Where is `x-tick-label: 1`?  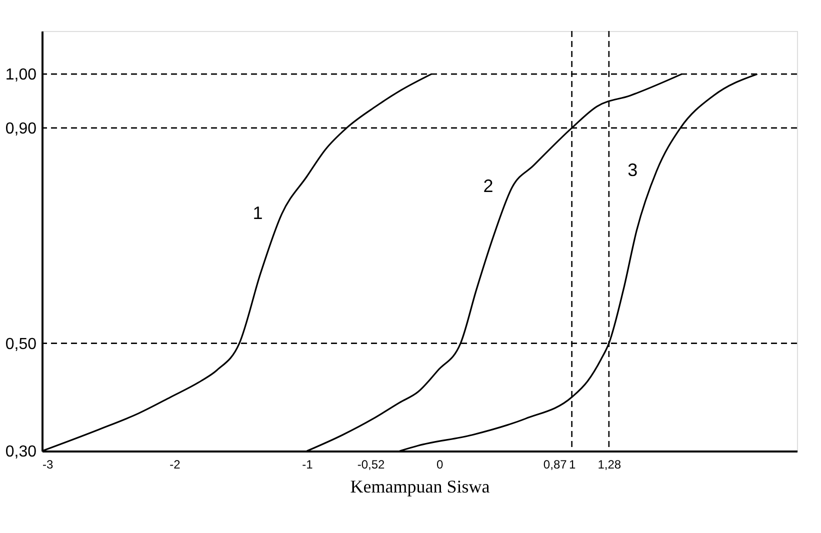 x-tick-label: 1 is located at coordinates (572, 465).